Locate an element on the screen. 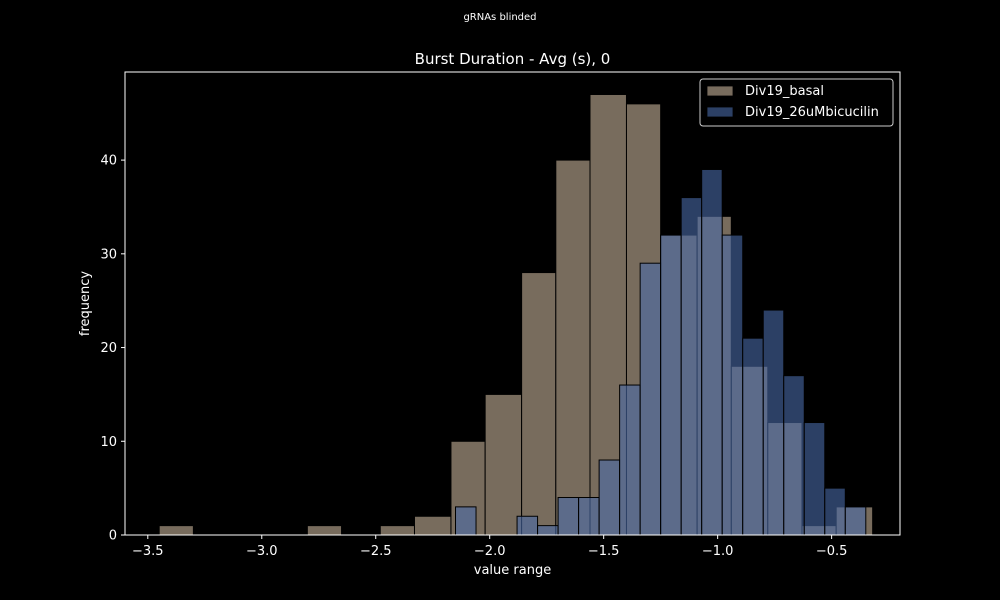 This screenshot has height=600, width=1000. x-tick-label: −3.0 is located at coordinates (262, 551).